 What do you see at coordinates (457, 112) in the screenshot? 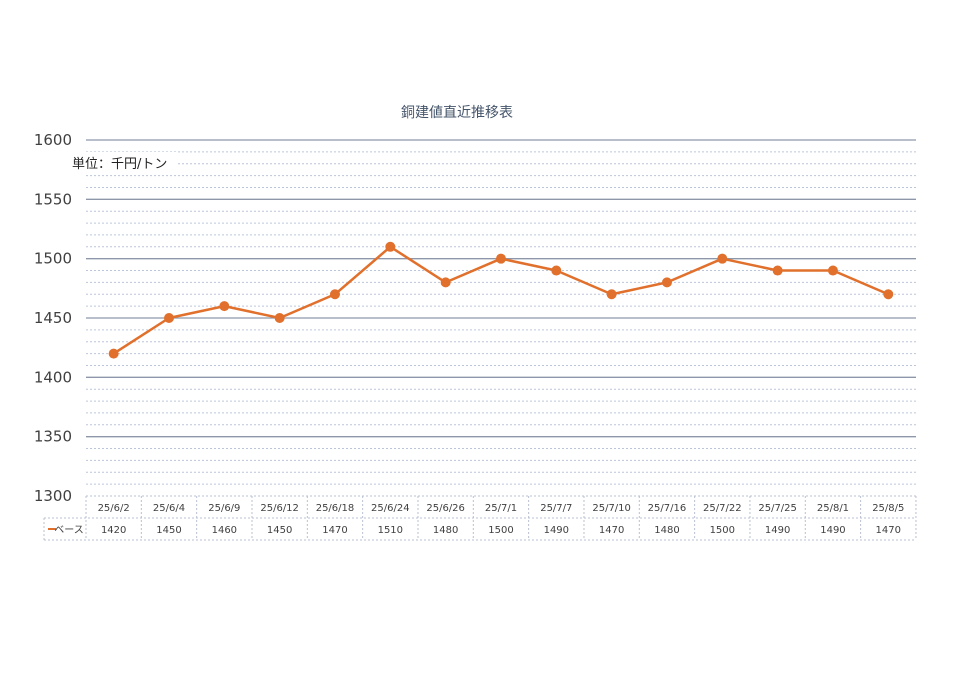
I see `chart-title: 銅建値直近推移表` at bounding box center [457, 112].